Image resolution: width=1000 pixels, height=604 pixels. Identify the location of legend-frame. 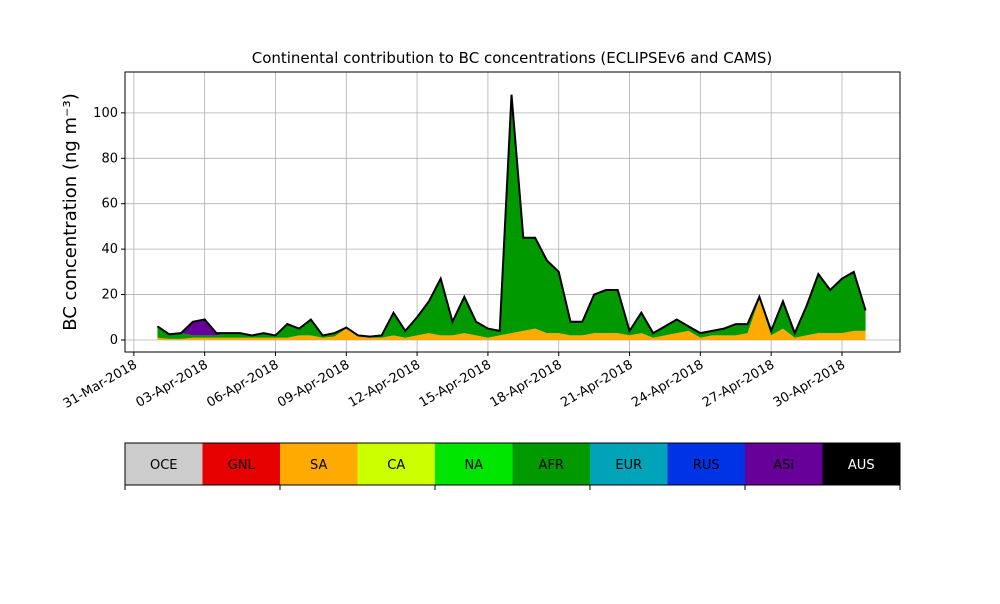
(512, 464).